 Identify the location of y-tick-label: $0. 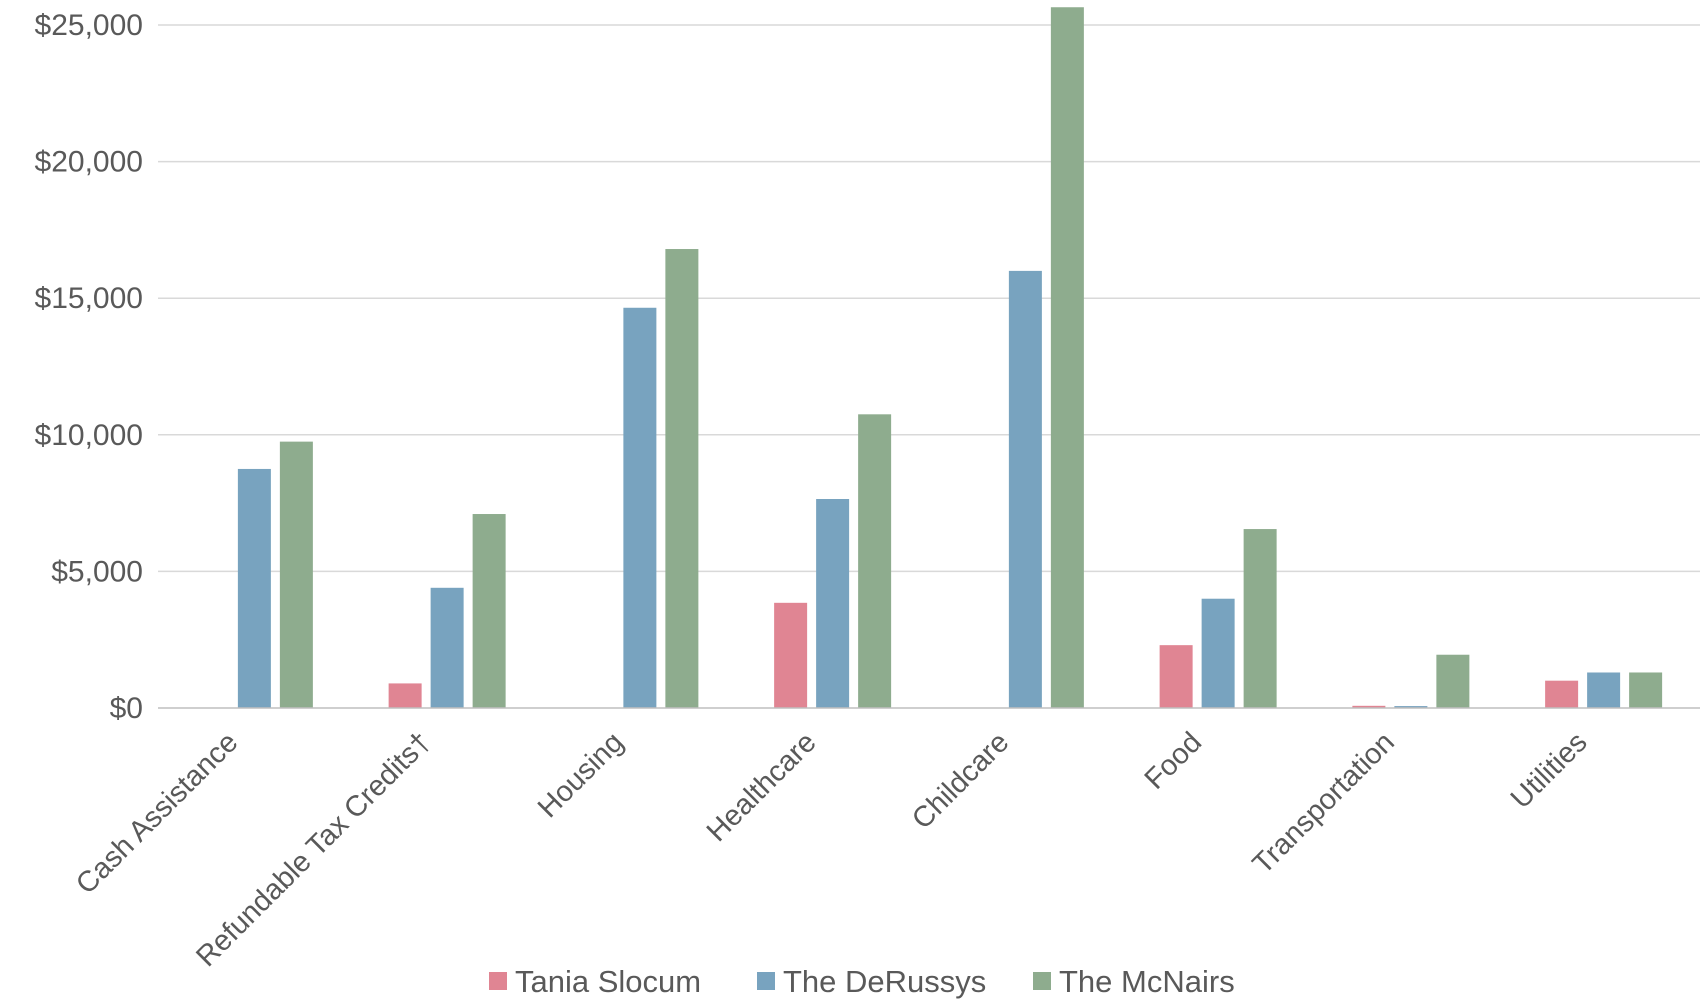
(126, 708).